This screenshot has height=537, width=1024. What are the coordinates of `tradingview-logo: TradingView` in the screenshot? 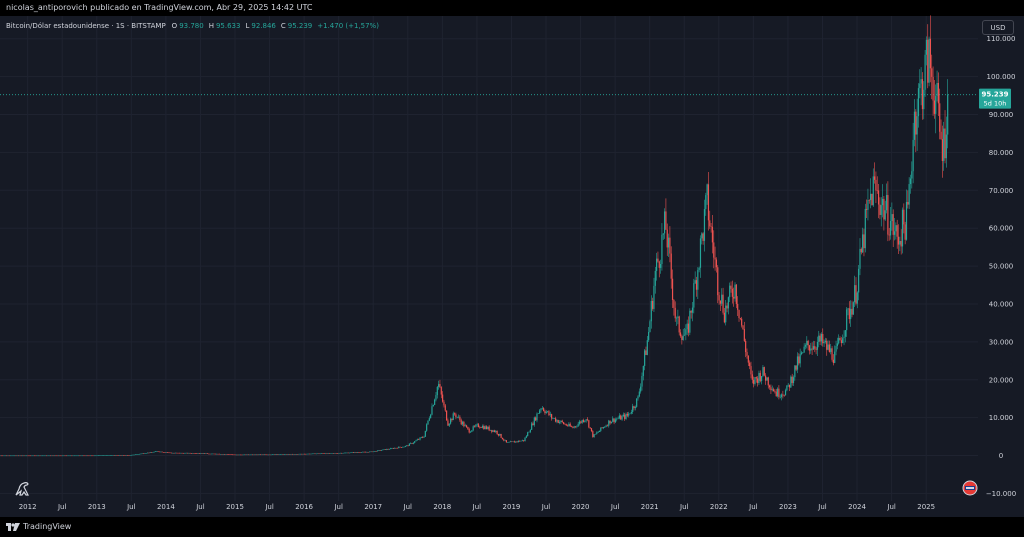 It's located at (38, 527).